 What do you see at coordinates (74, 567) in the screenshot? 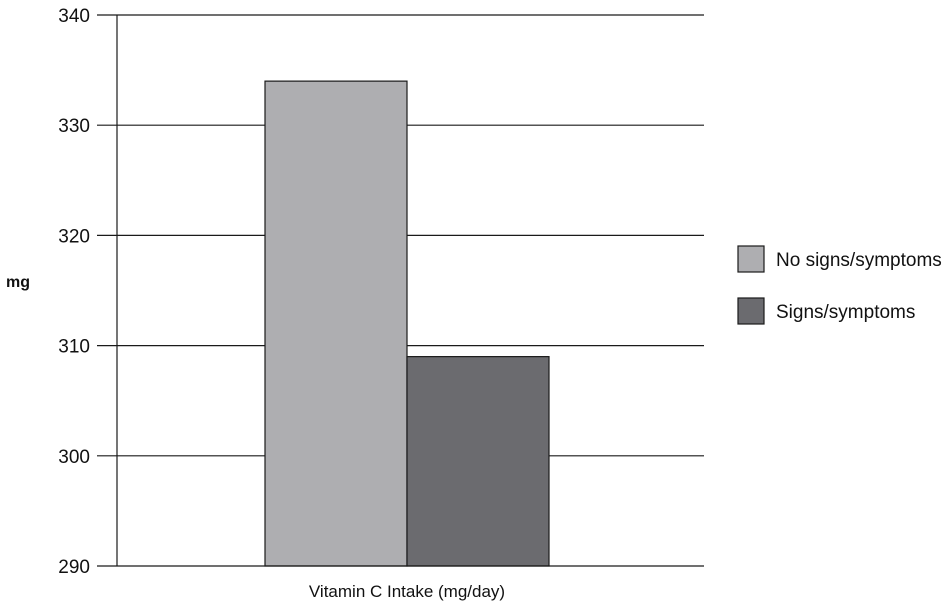
I see `y-tick-label: 290` at bounding box center [74, 567].